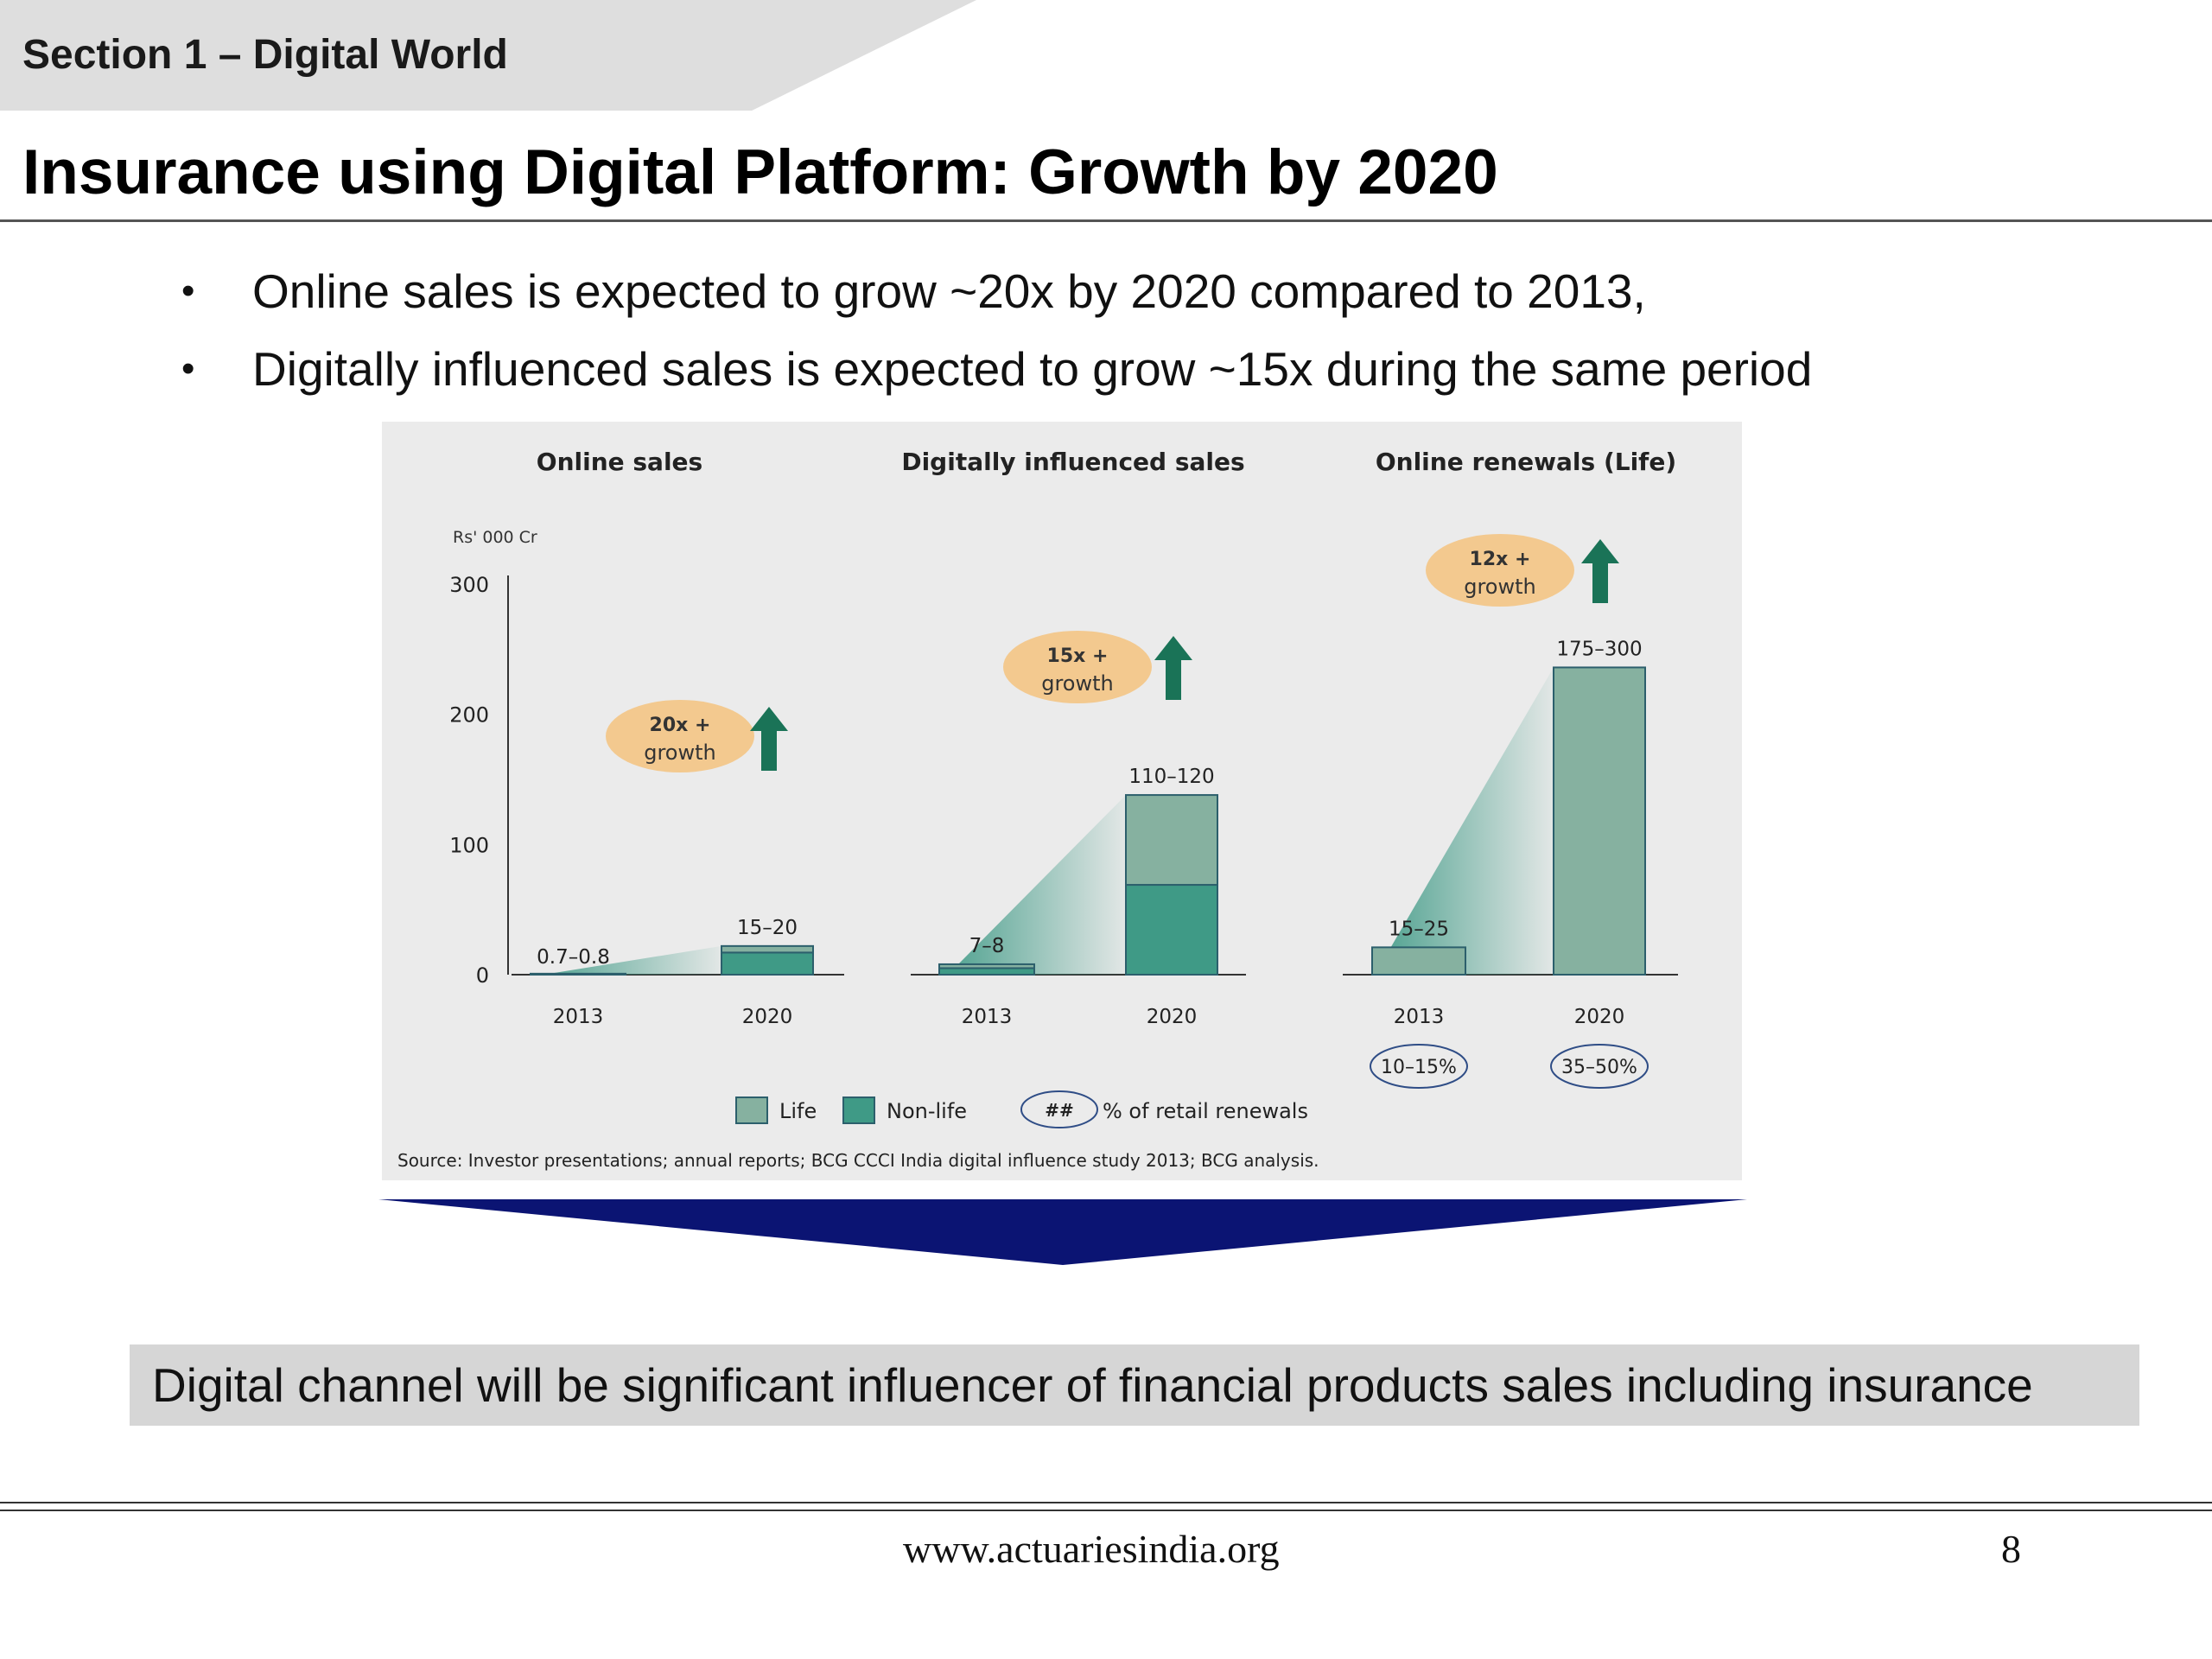 This screenshot has height=1659, width=2212. What do you see at coordinates (1500, 559) in the screenshot?
I see `growth-bubble-text: 12x +` at bounding box center [1500, 559].